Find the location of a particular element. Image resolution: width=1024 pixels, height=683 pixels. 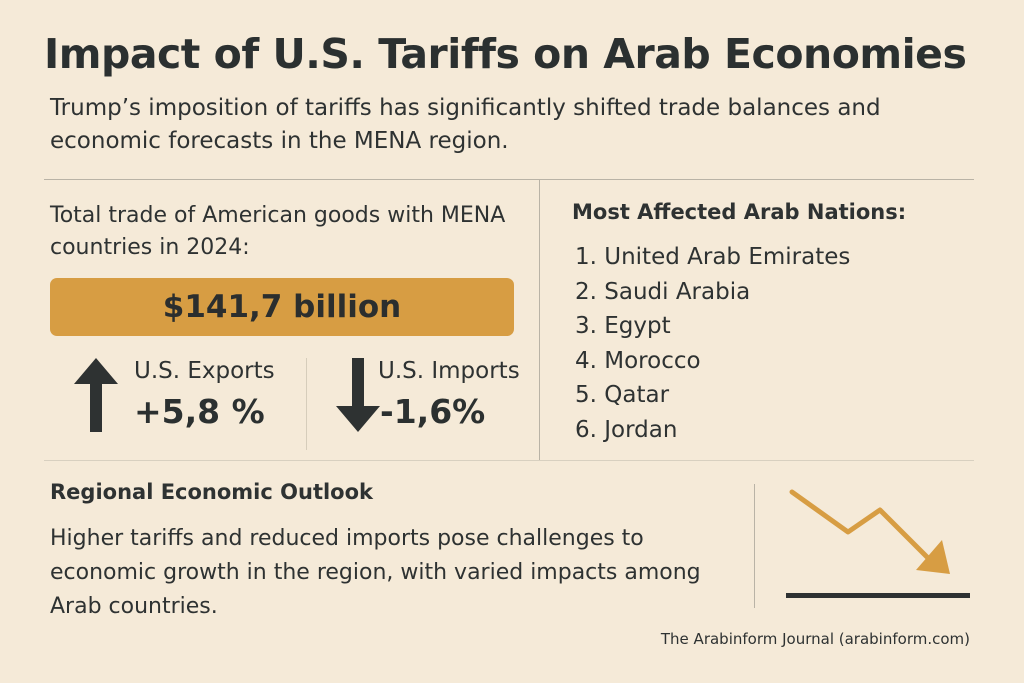

list-item: 2. Saudi Arabia is located at coordinates (663, 291).